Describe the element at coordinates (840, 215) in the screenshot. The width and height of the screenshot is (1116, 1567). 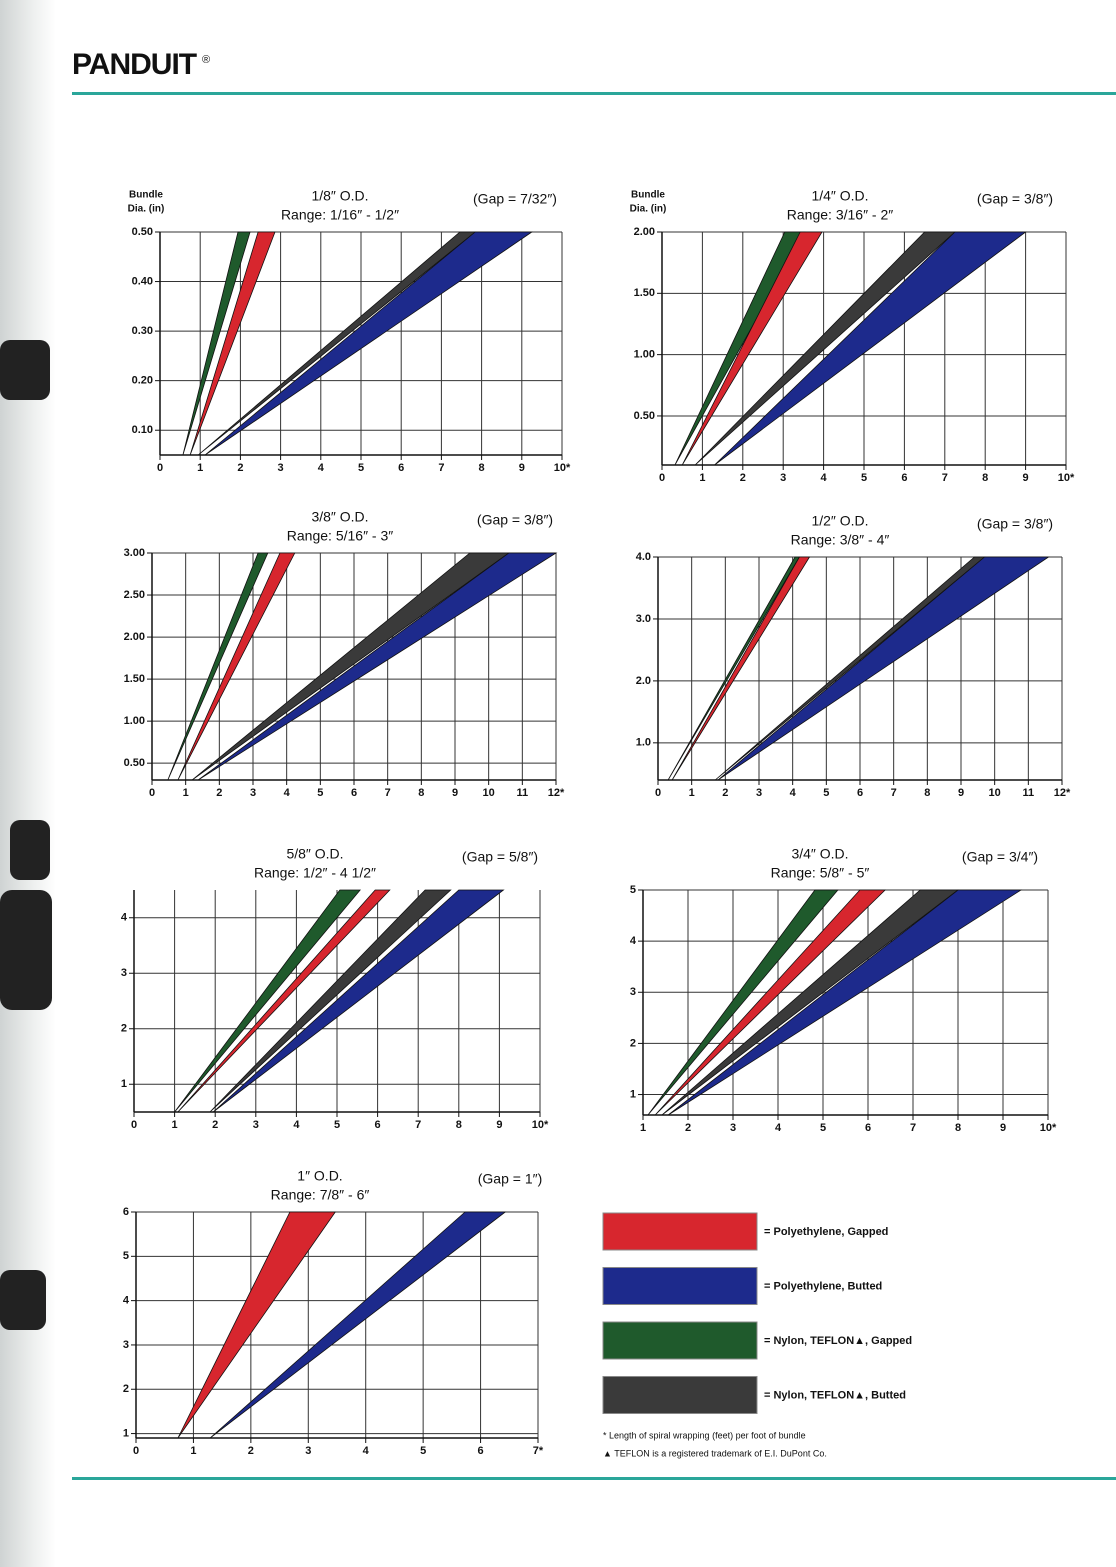
I see `chart-range: Range: 3/16″ - 2″` at that location.